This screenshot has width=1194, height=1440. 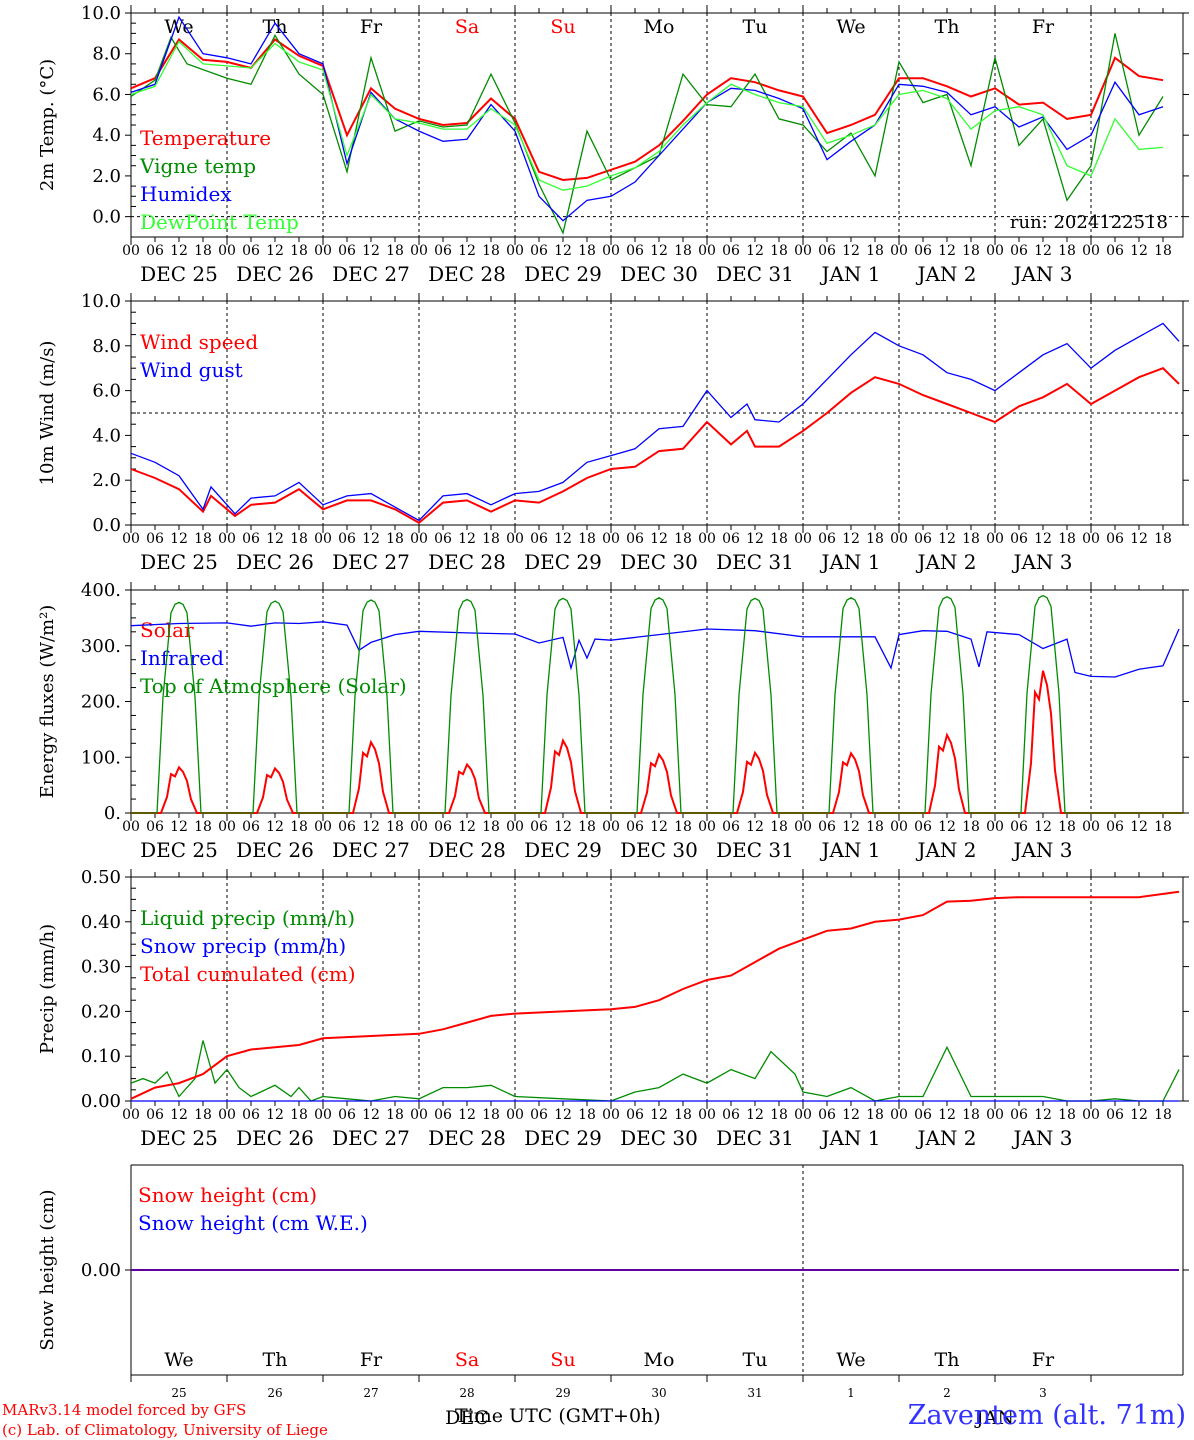 I want to click on x-day-number: 26, so click(x=274, y=1393).